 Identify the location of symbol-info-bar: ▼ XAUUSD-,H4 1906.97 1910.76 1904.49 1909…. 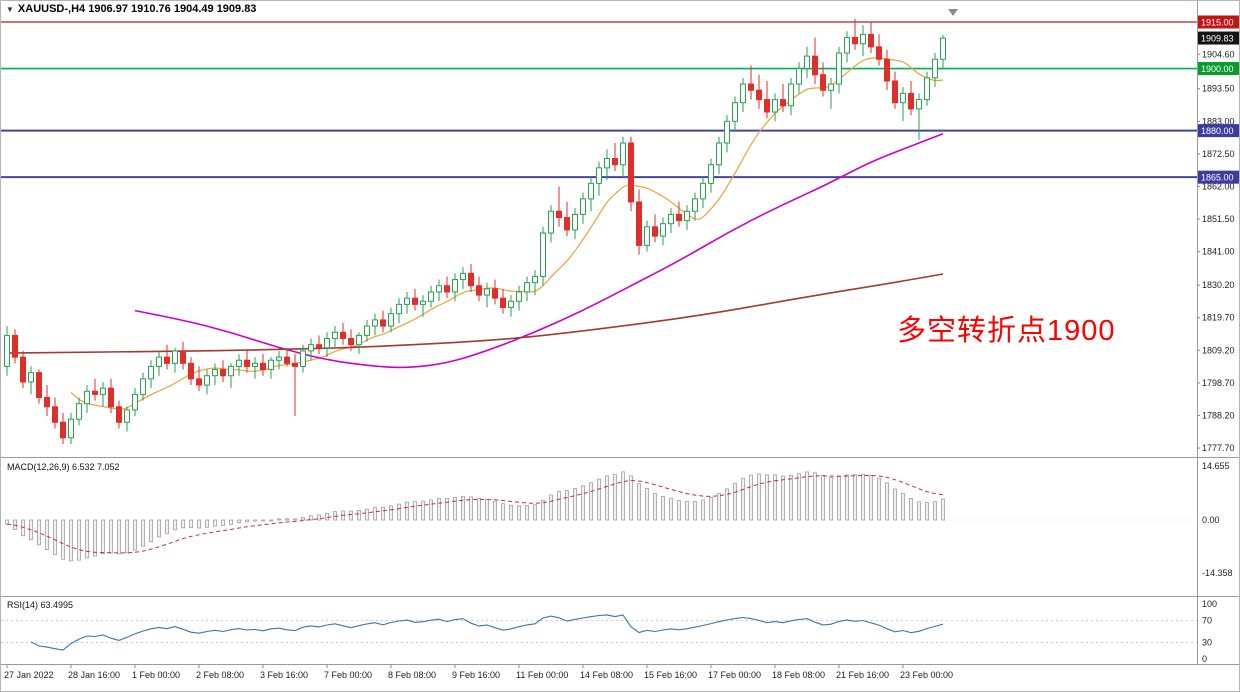
(131, 9).